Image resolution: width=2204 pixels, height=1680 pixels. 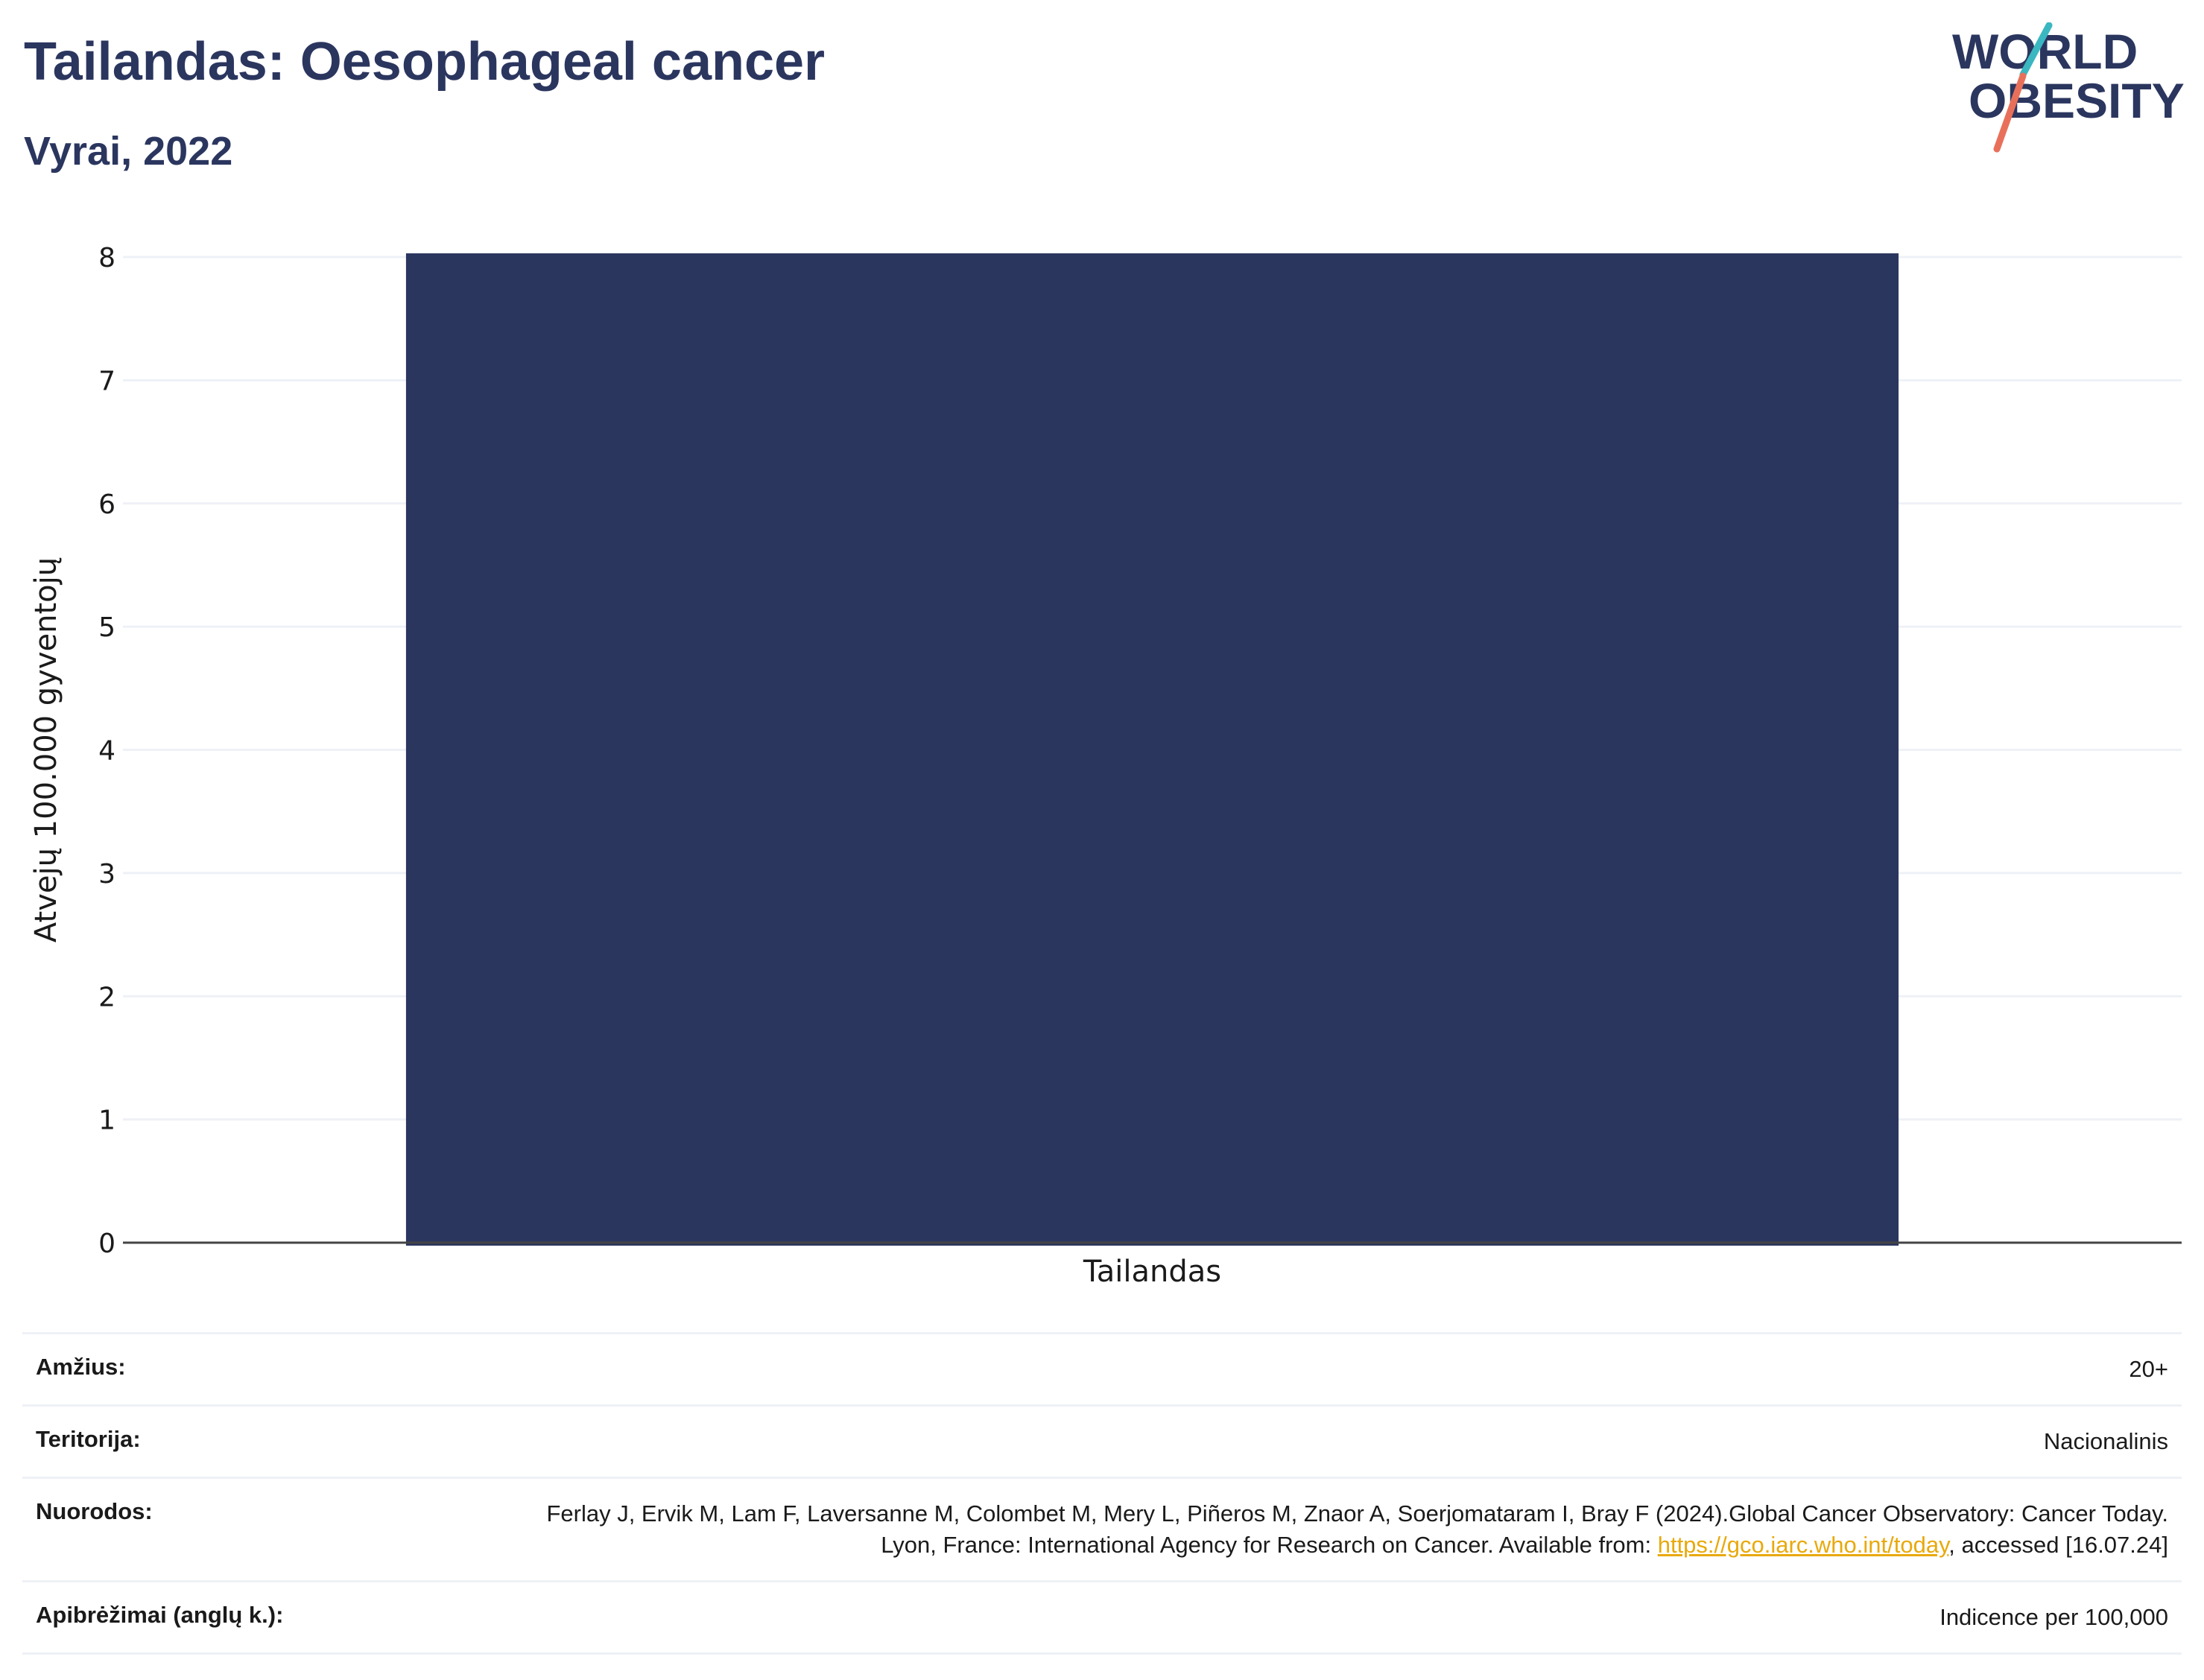 I want to click on y-tick-label: 8, so click(x=106, y=258).